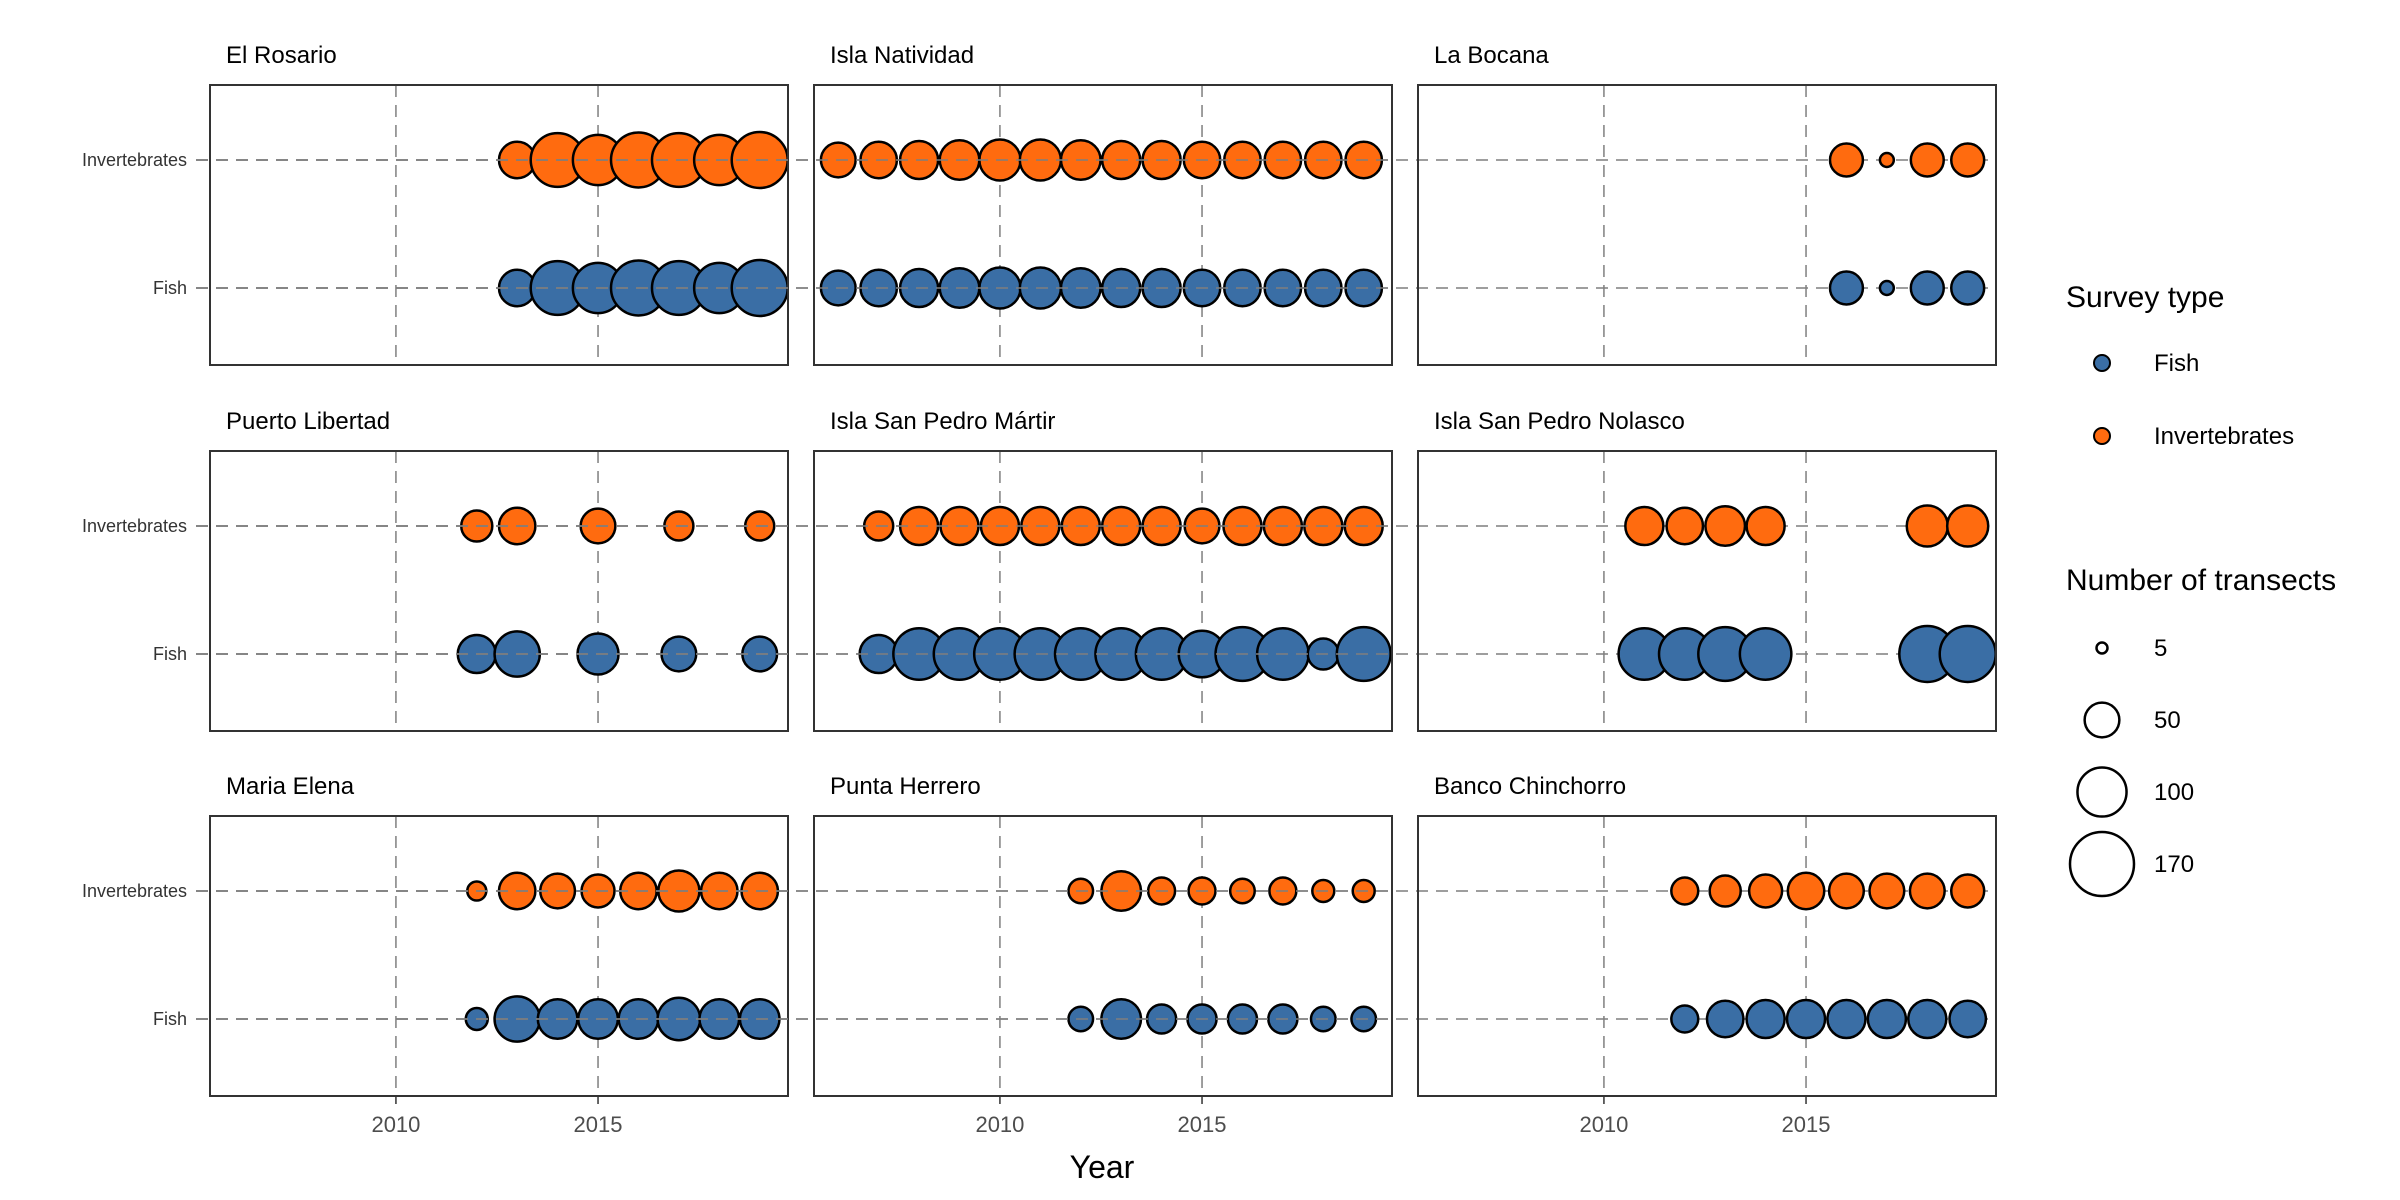  I want to click on panel-title: Isla Natividad, so click(902, 55).